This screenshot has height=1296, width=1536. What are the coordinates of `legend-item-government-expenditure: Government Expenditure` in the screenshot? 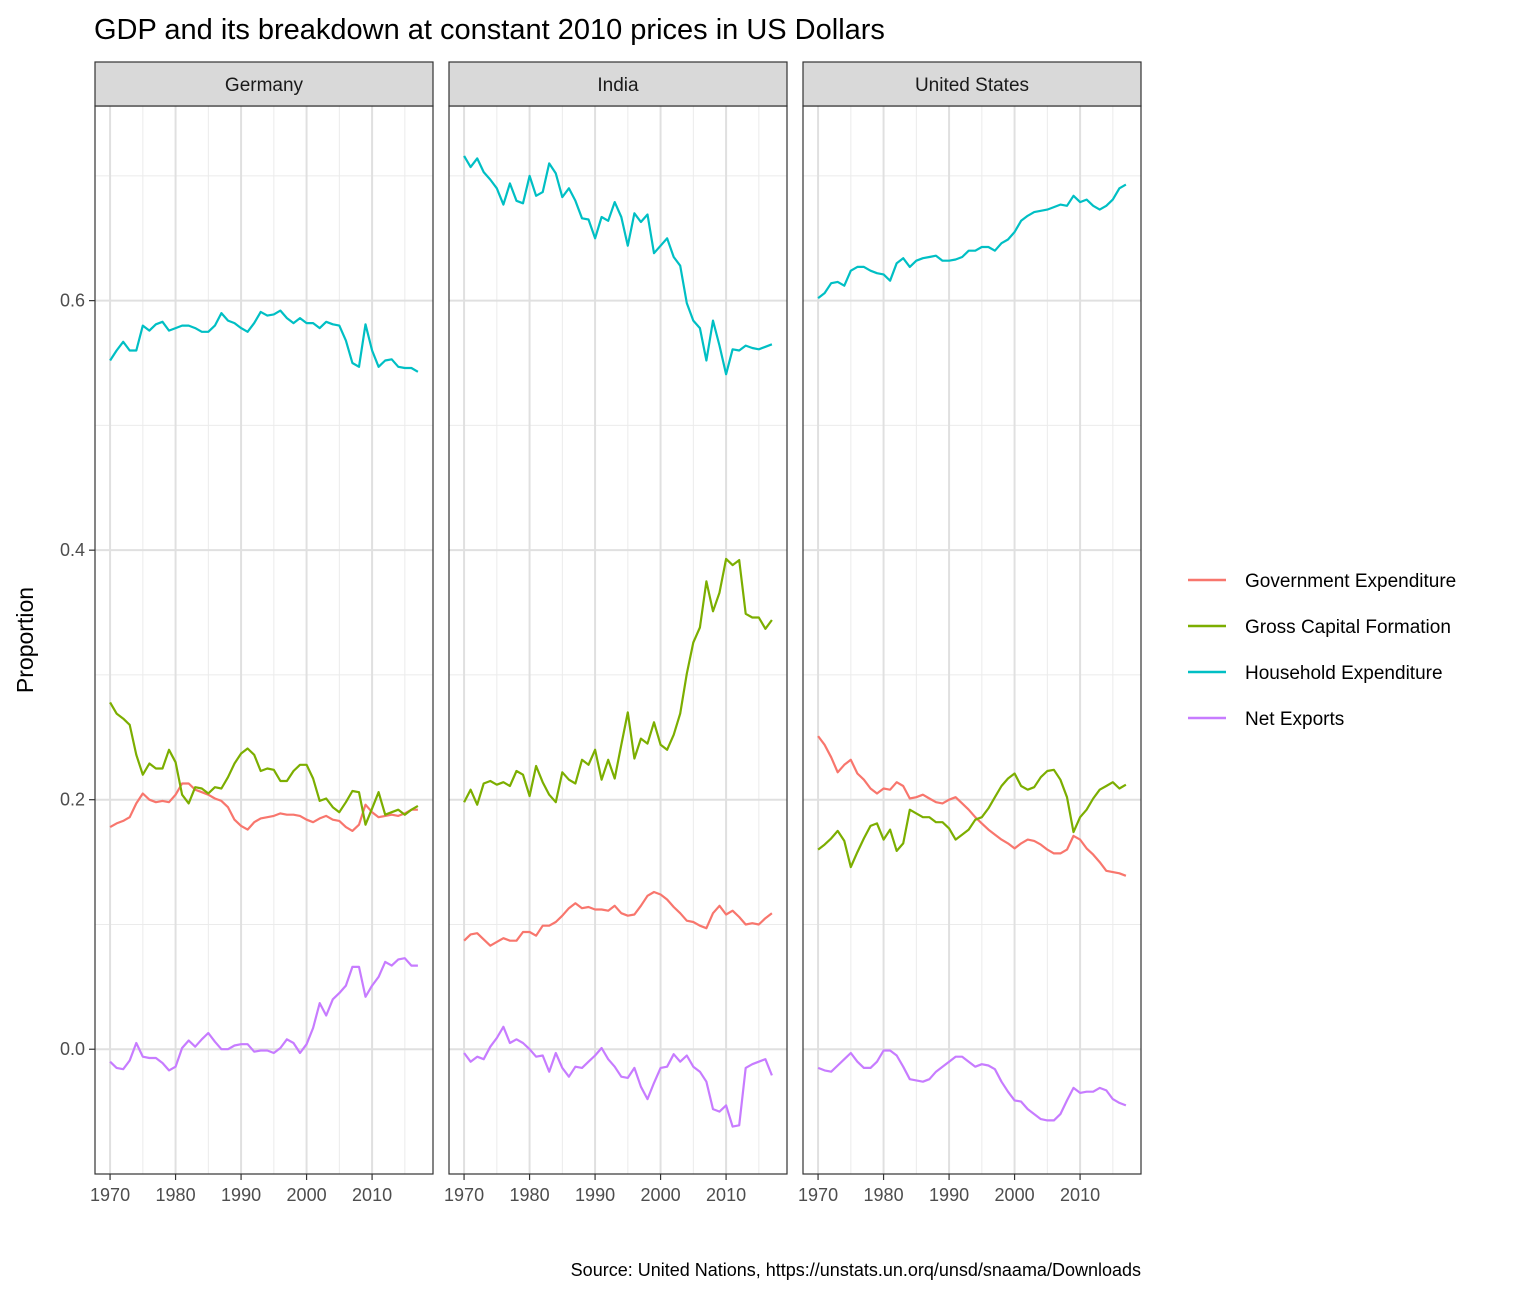 It's located at (1322, 581).